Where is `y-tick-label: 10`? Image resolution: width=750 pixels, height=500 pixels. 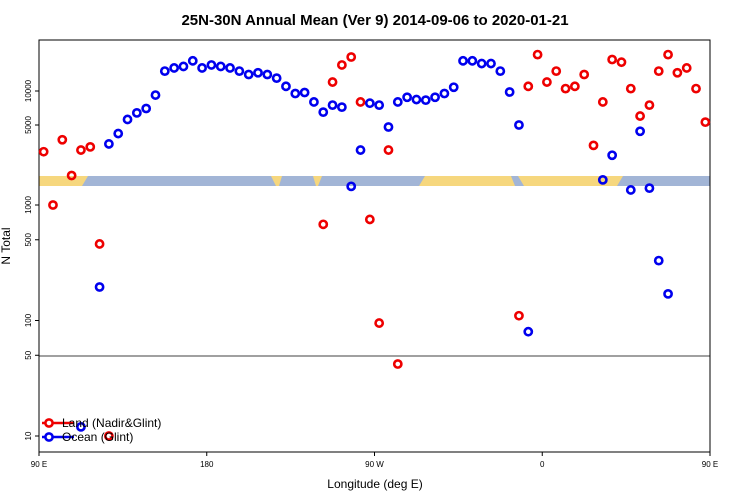
y-tick-label: 10 is located at coordinates (28, 435).